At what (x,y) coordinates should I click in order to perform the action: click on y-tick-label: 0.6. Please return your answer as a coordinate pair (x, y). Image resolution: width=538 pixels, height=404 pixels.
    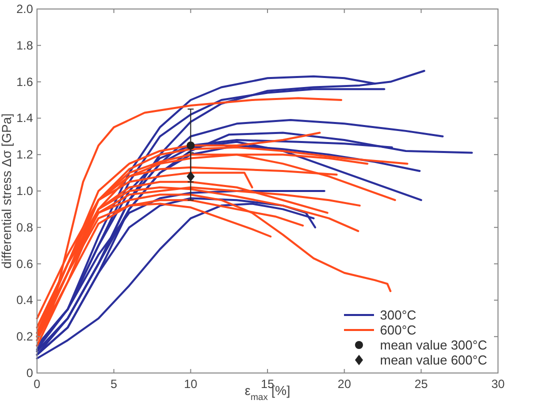
    Looking at the image, I should click on (25, 263).